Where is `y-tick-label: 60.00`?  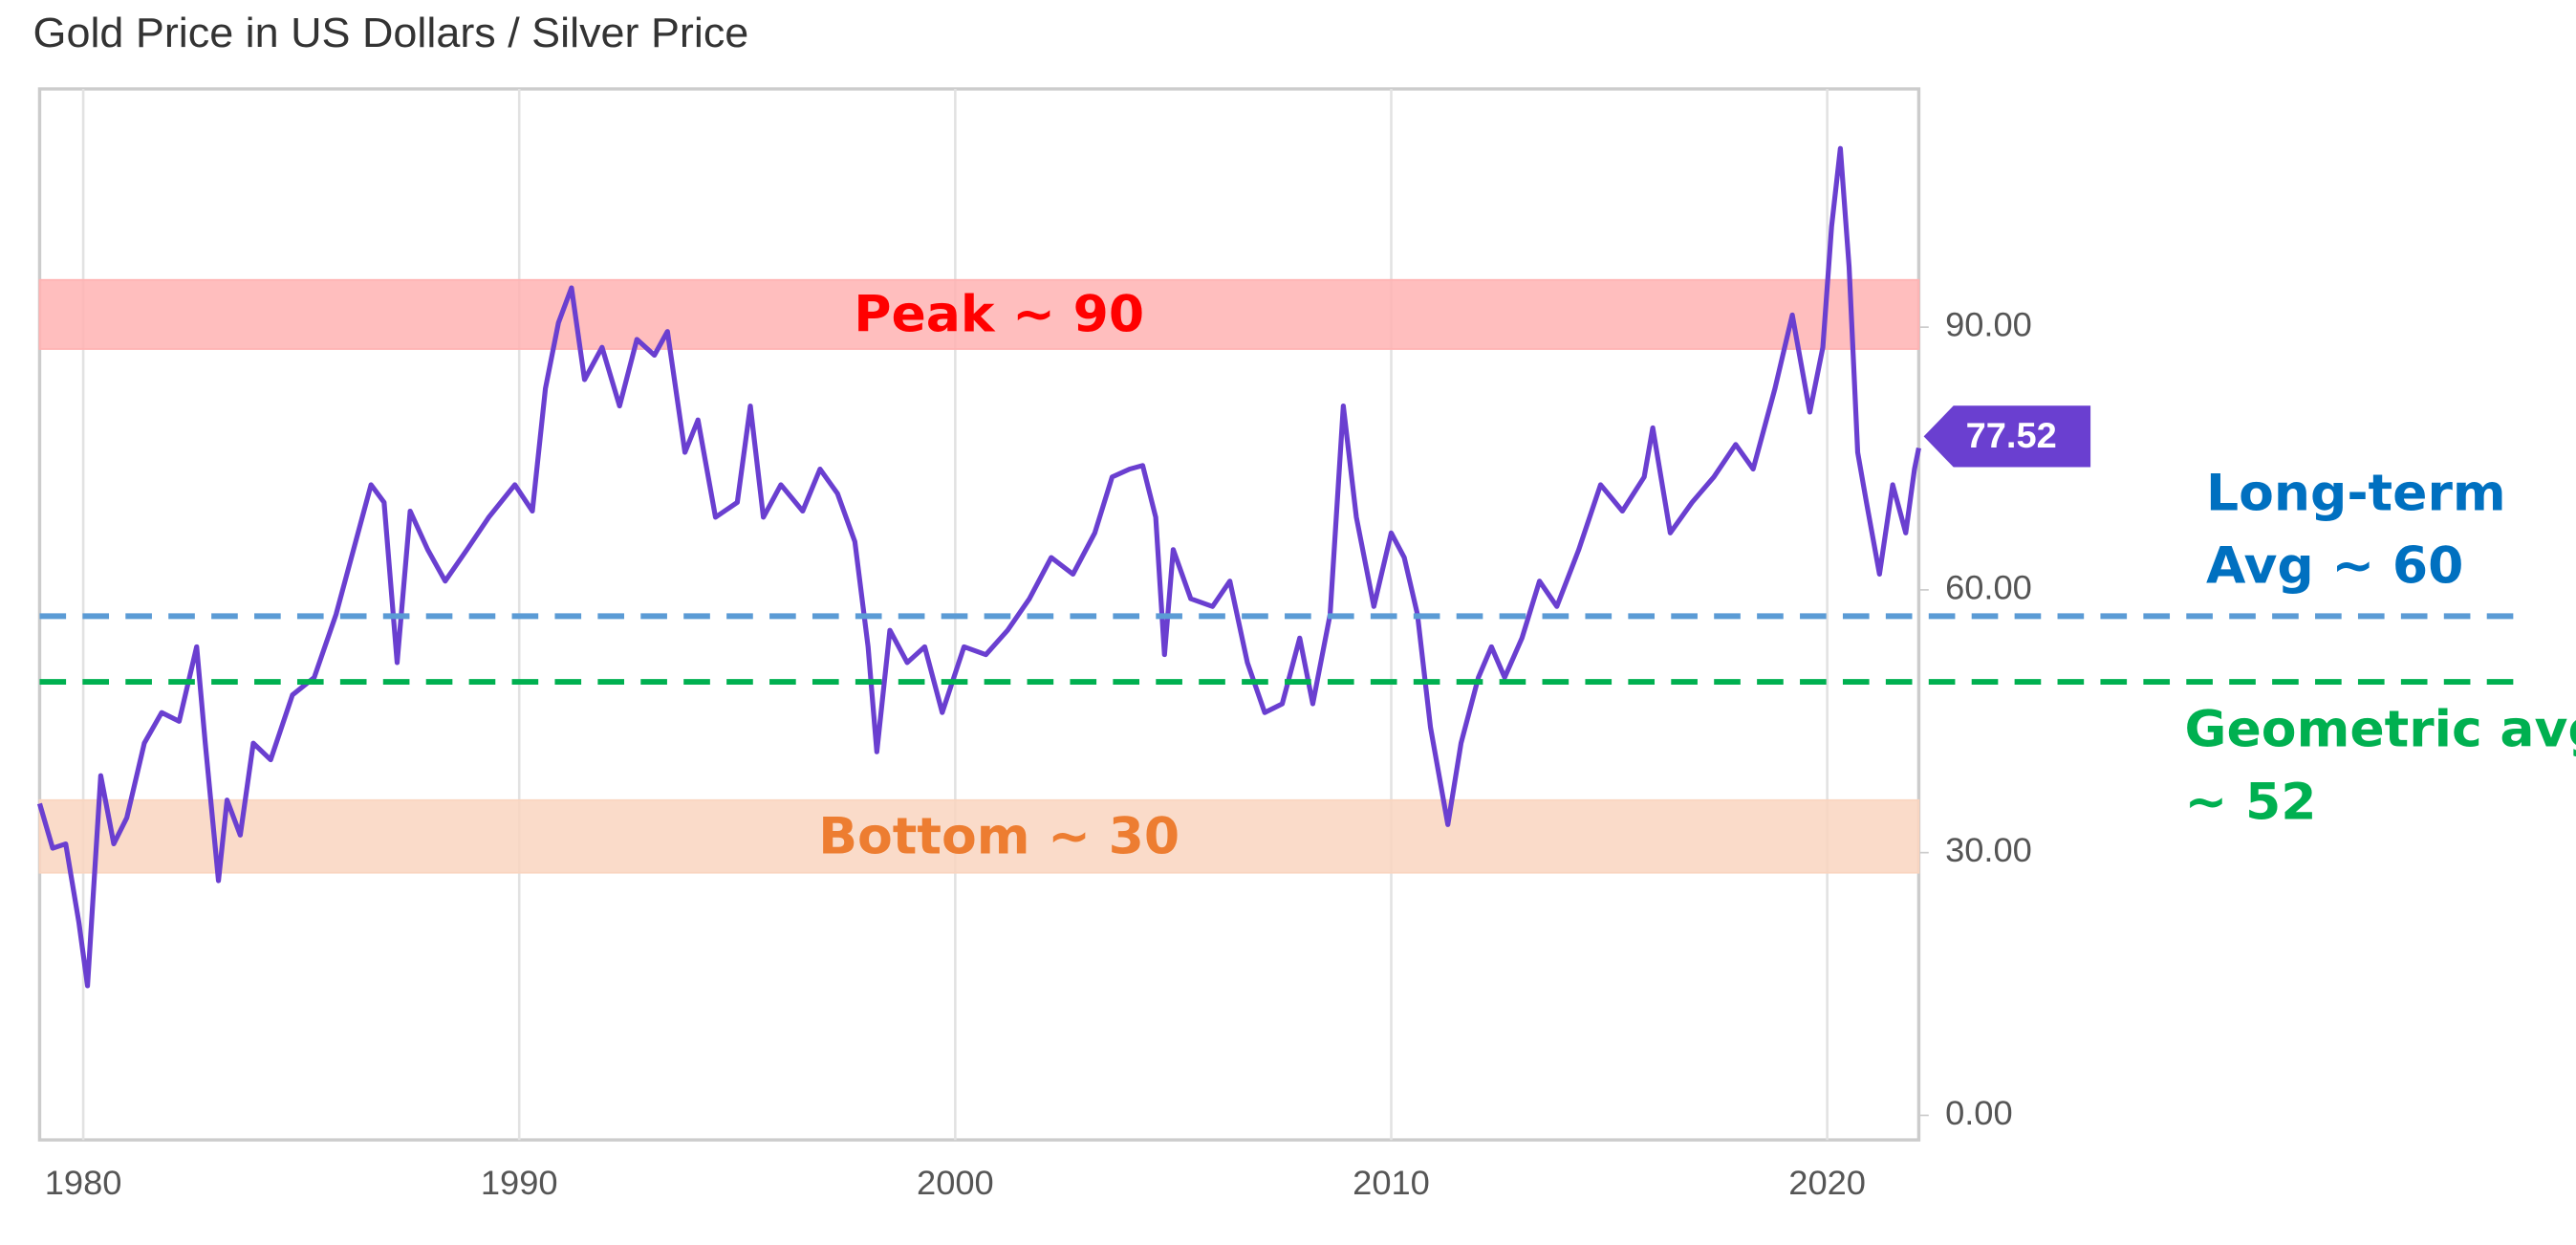
y-tick-label: 60.00 is located at coordinates (1988, 588).